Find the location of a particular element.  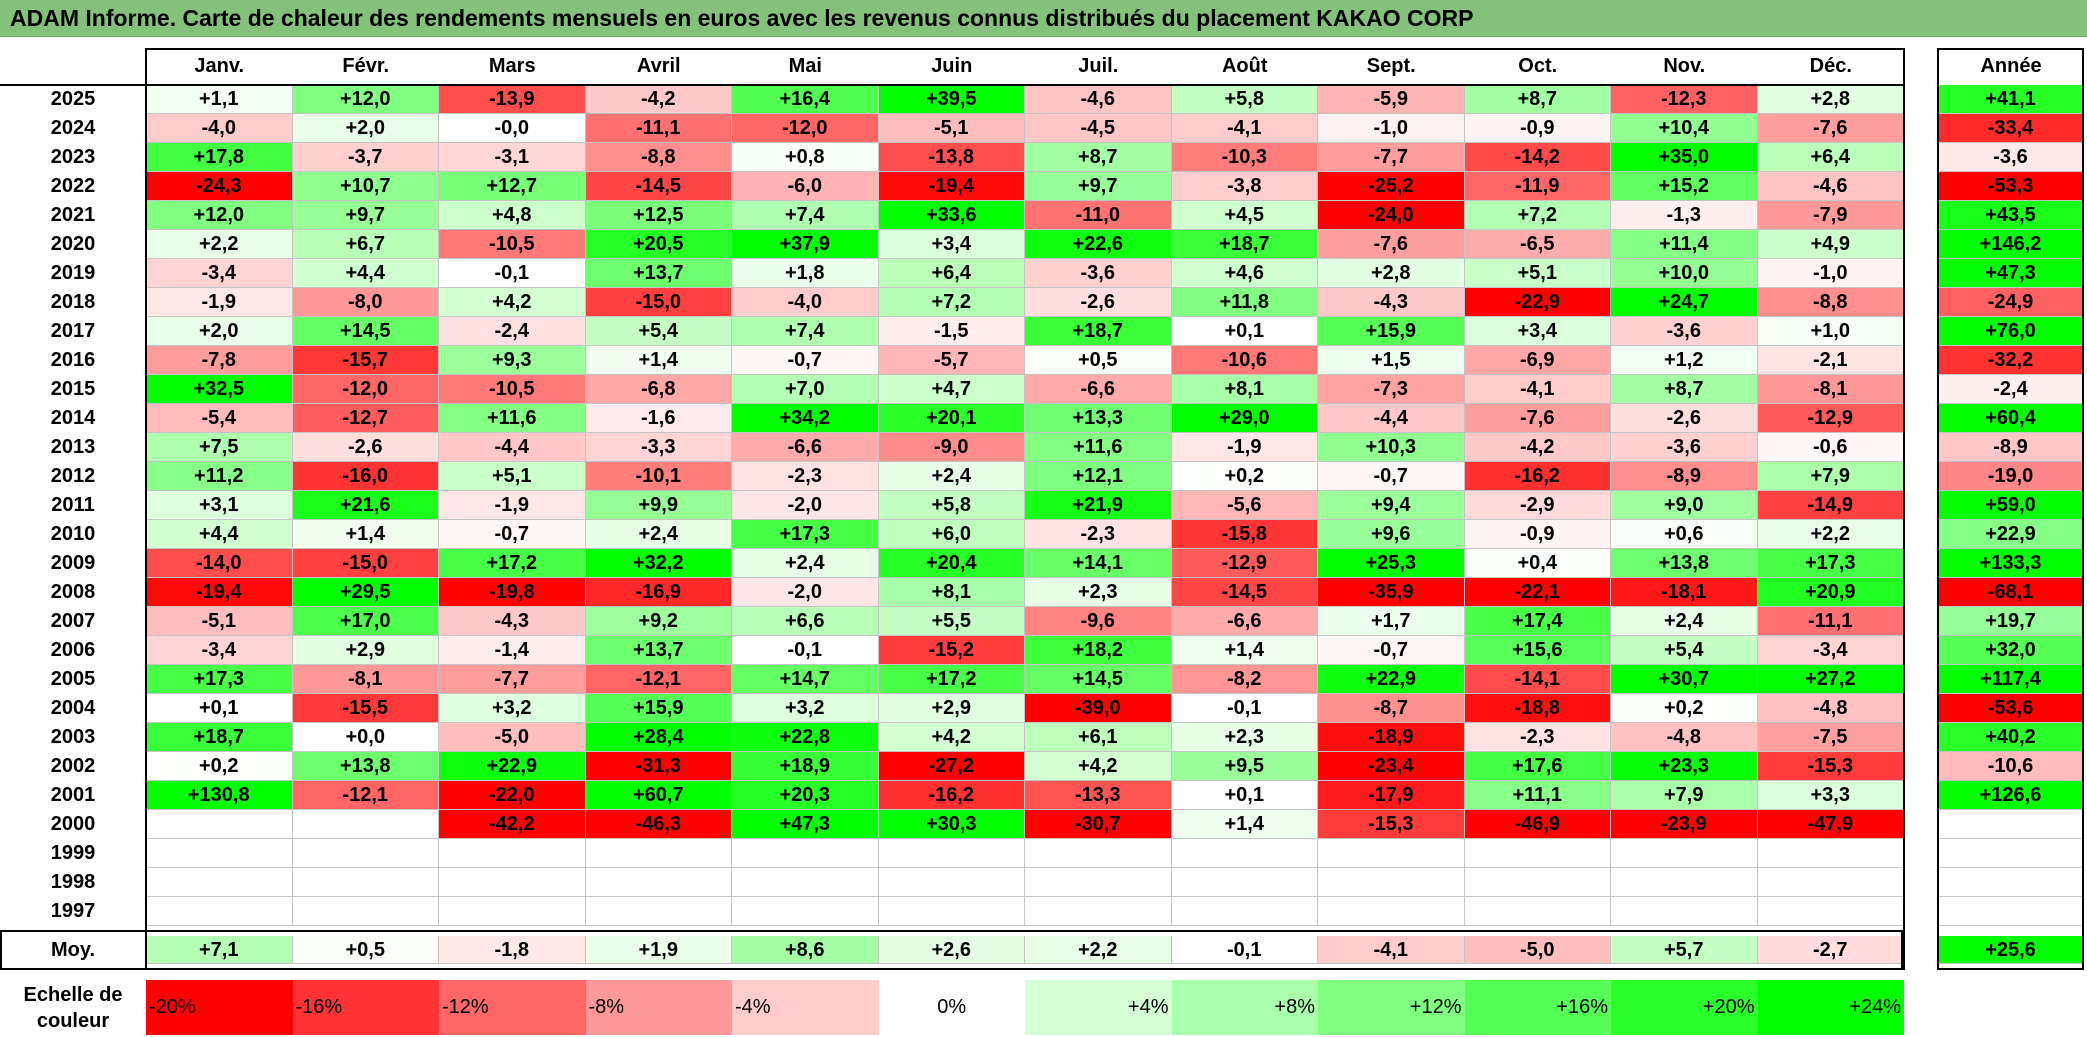

average-cell: +2,6 is located at coordinates (951, 950).